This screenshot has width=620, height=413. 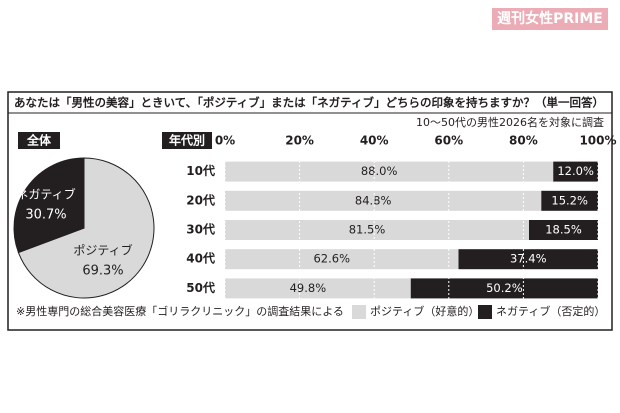 I want to click on value-label: 37.4%, so click(x=528, y=259).